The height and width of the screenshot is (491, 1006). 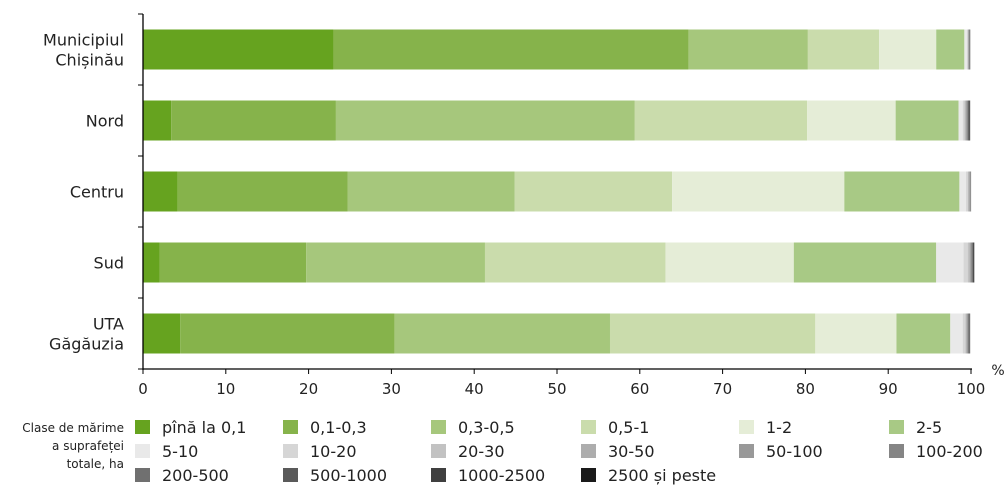 I want to click on x-tick-label: 90, so click(x=888, y=389).